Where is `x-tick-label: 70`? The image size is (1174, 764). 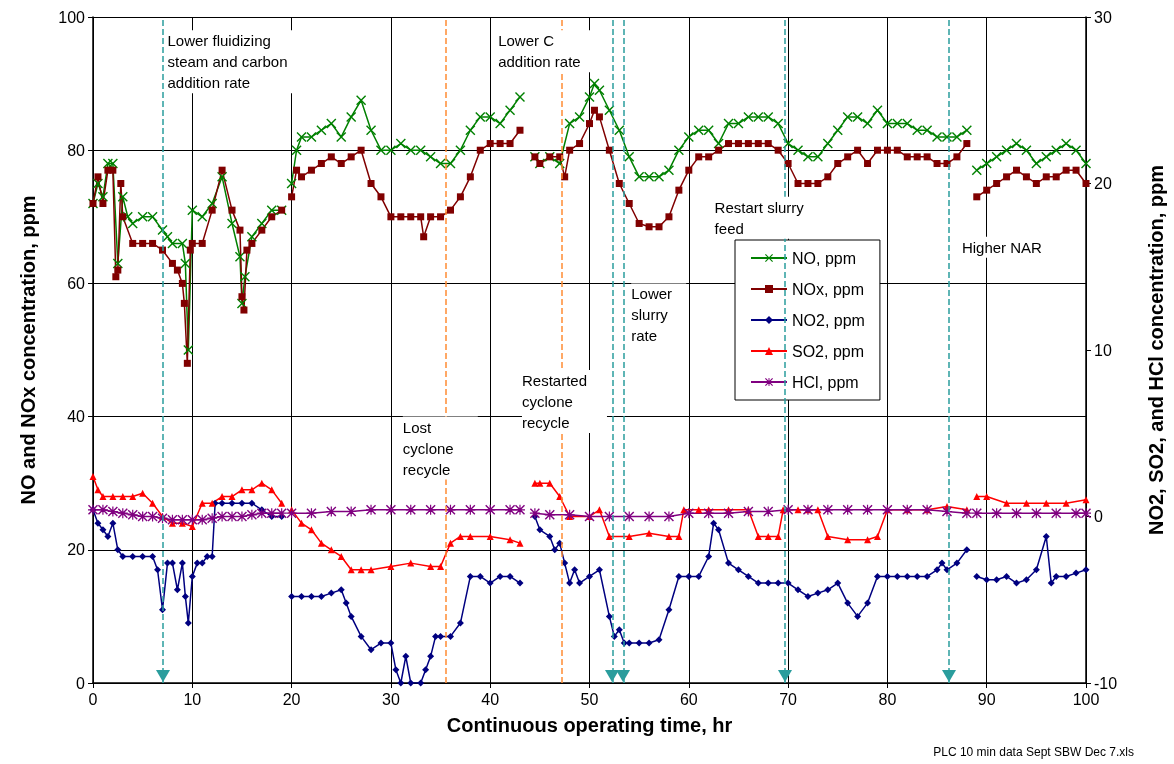
x-tick-label: 70 is located at coordinates (788, 699).